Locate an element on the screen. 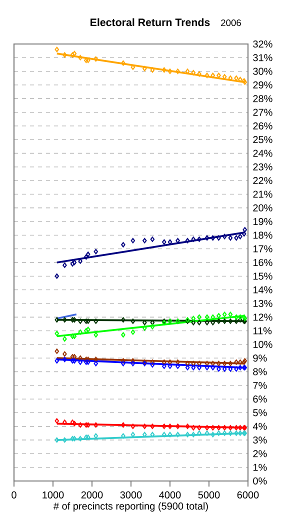 The width and height of the screenshot is (296, 532). y-tick-label: 19% is located at coordinates (262, 222).